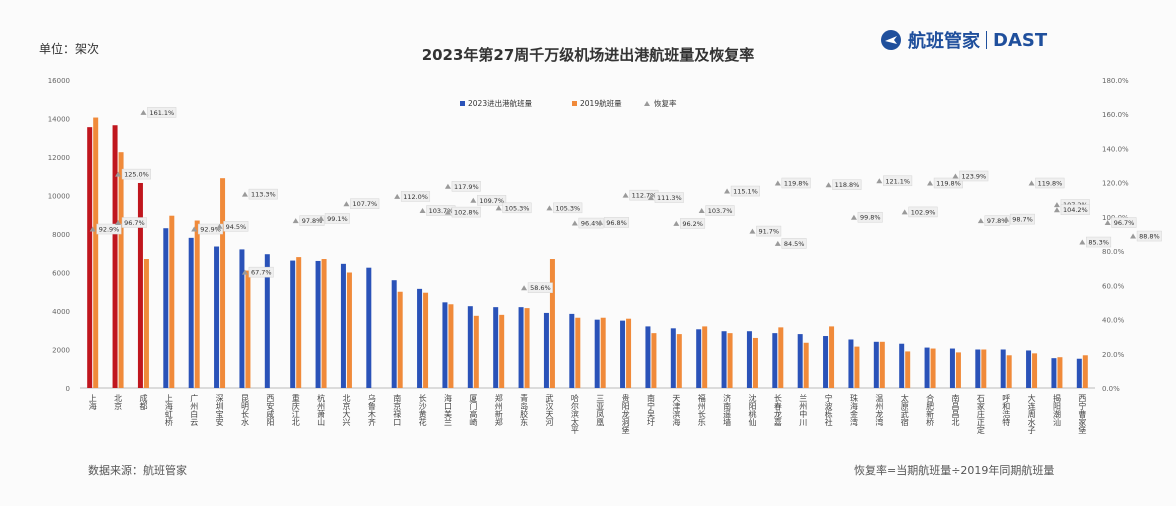  I want to click on recovery-label: 85.3%, so click(1098, 243).